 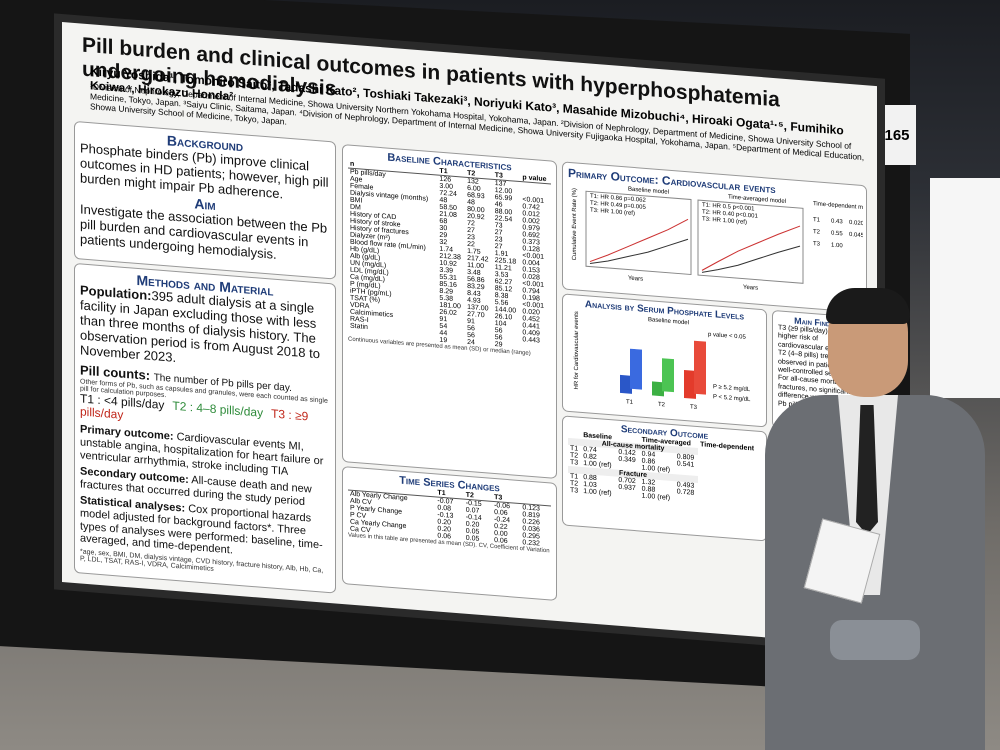 What do you see at coordinates (838, 206) in the screenshot?
I see `panel-title: Time-dependent model` at bounding box center [838, 206].